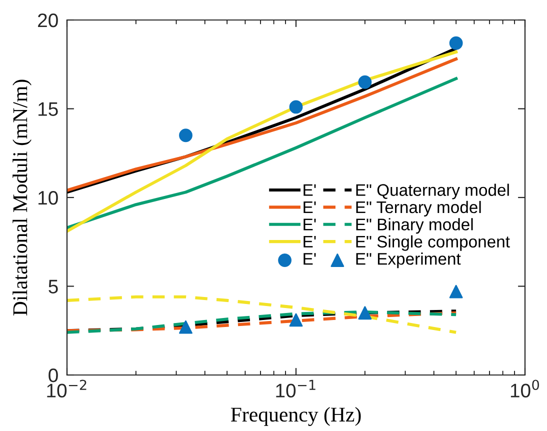 The height and width of the screenshot is (431, 547). What do you see at coordinates (433, 243) in the screenshot?
I see `legend-label: E" Single component` at bounding box center [433, 243].